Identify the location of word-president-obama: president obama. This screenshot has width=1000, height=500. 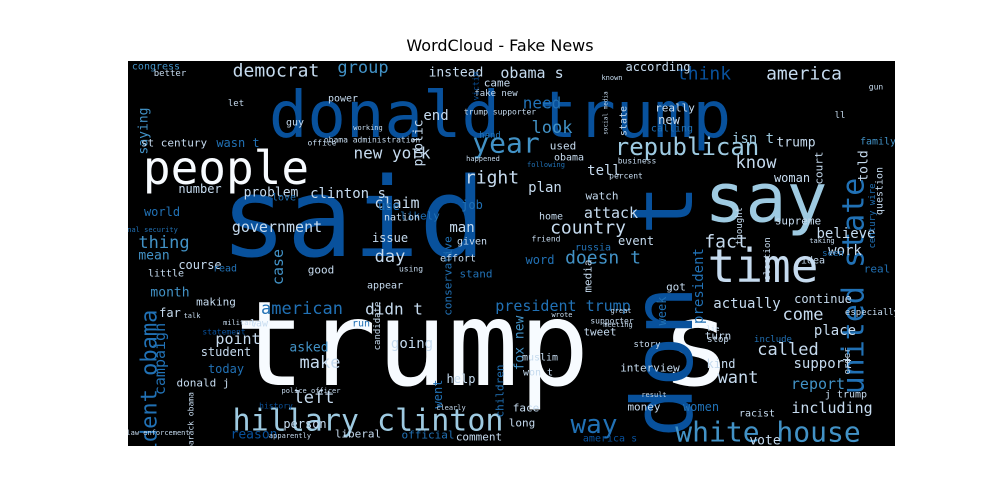
(150, 378).